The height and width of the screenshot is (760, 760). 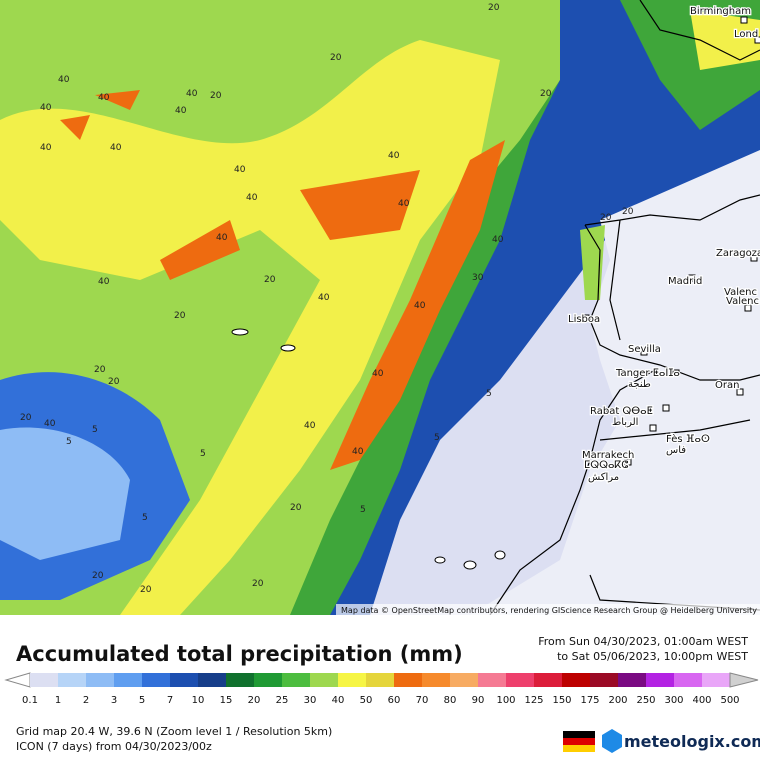 I want to click on legend-label: 5, so click(x=142, y=700).